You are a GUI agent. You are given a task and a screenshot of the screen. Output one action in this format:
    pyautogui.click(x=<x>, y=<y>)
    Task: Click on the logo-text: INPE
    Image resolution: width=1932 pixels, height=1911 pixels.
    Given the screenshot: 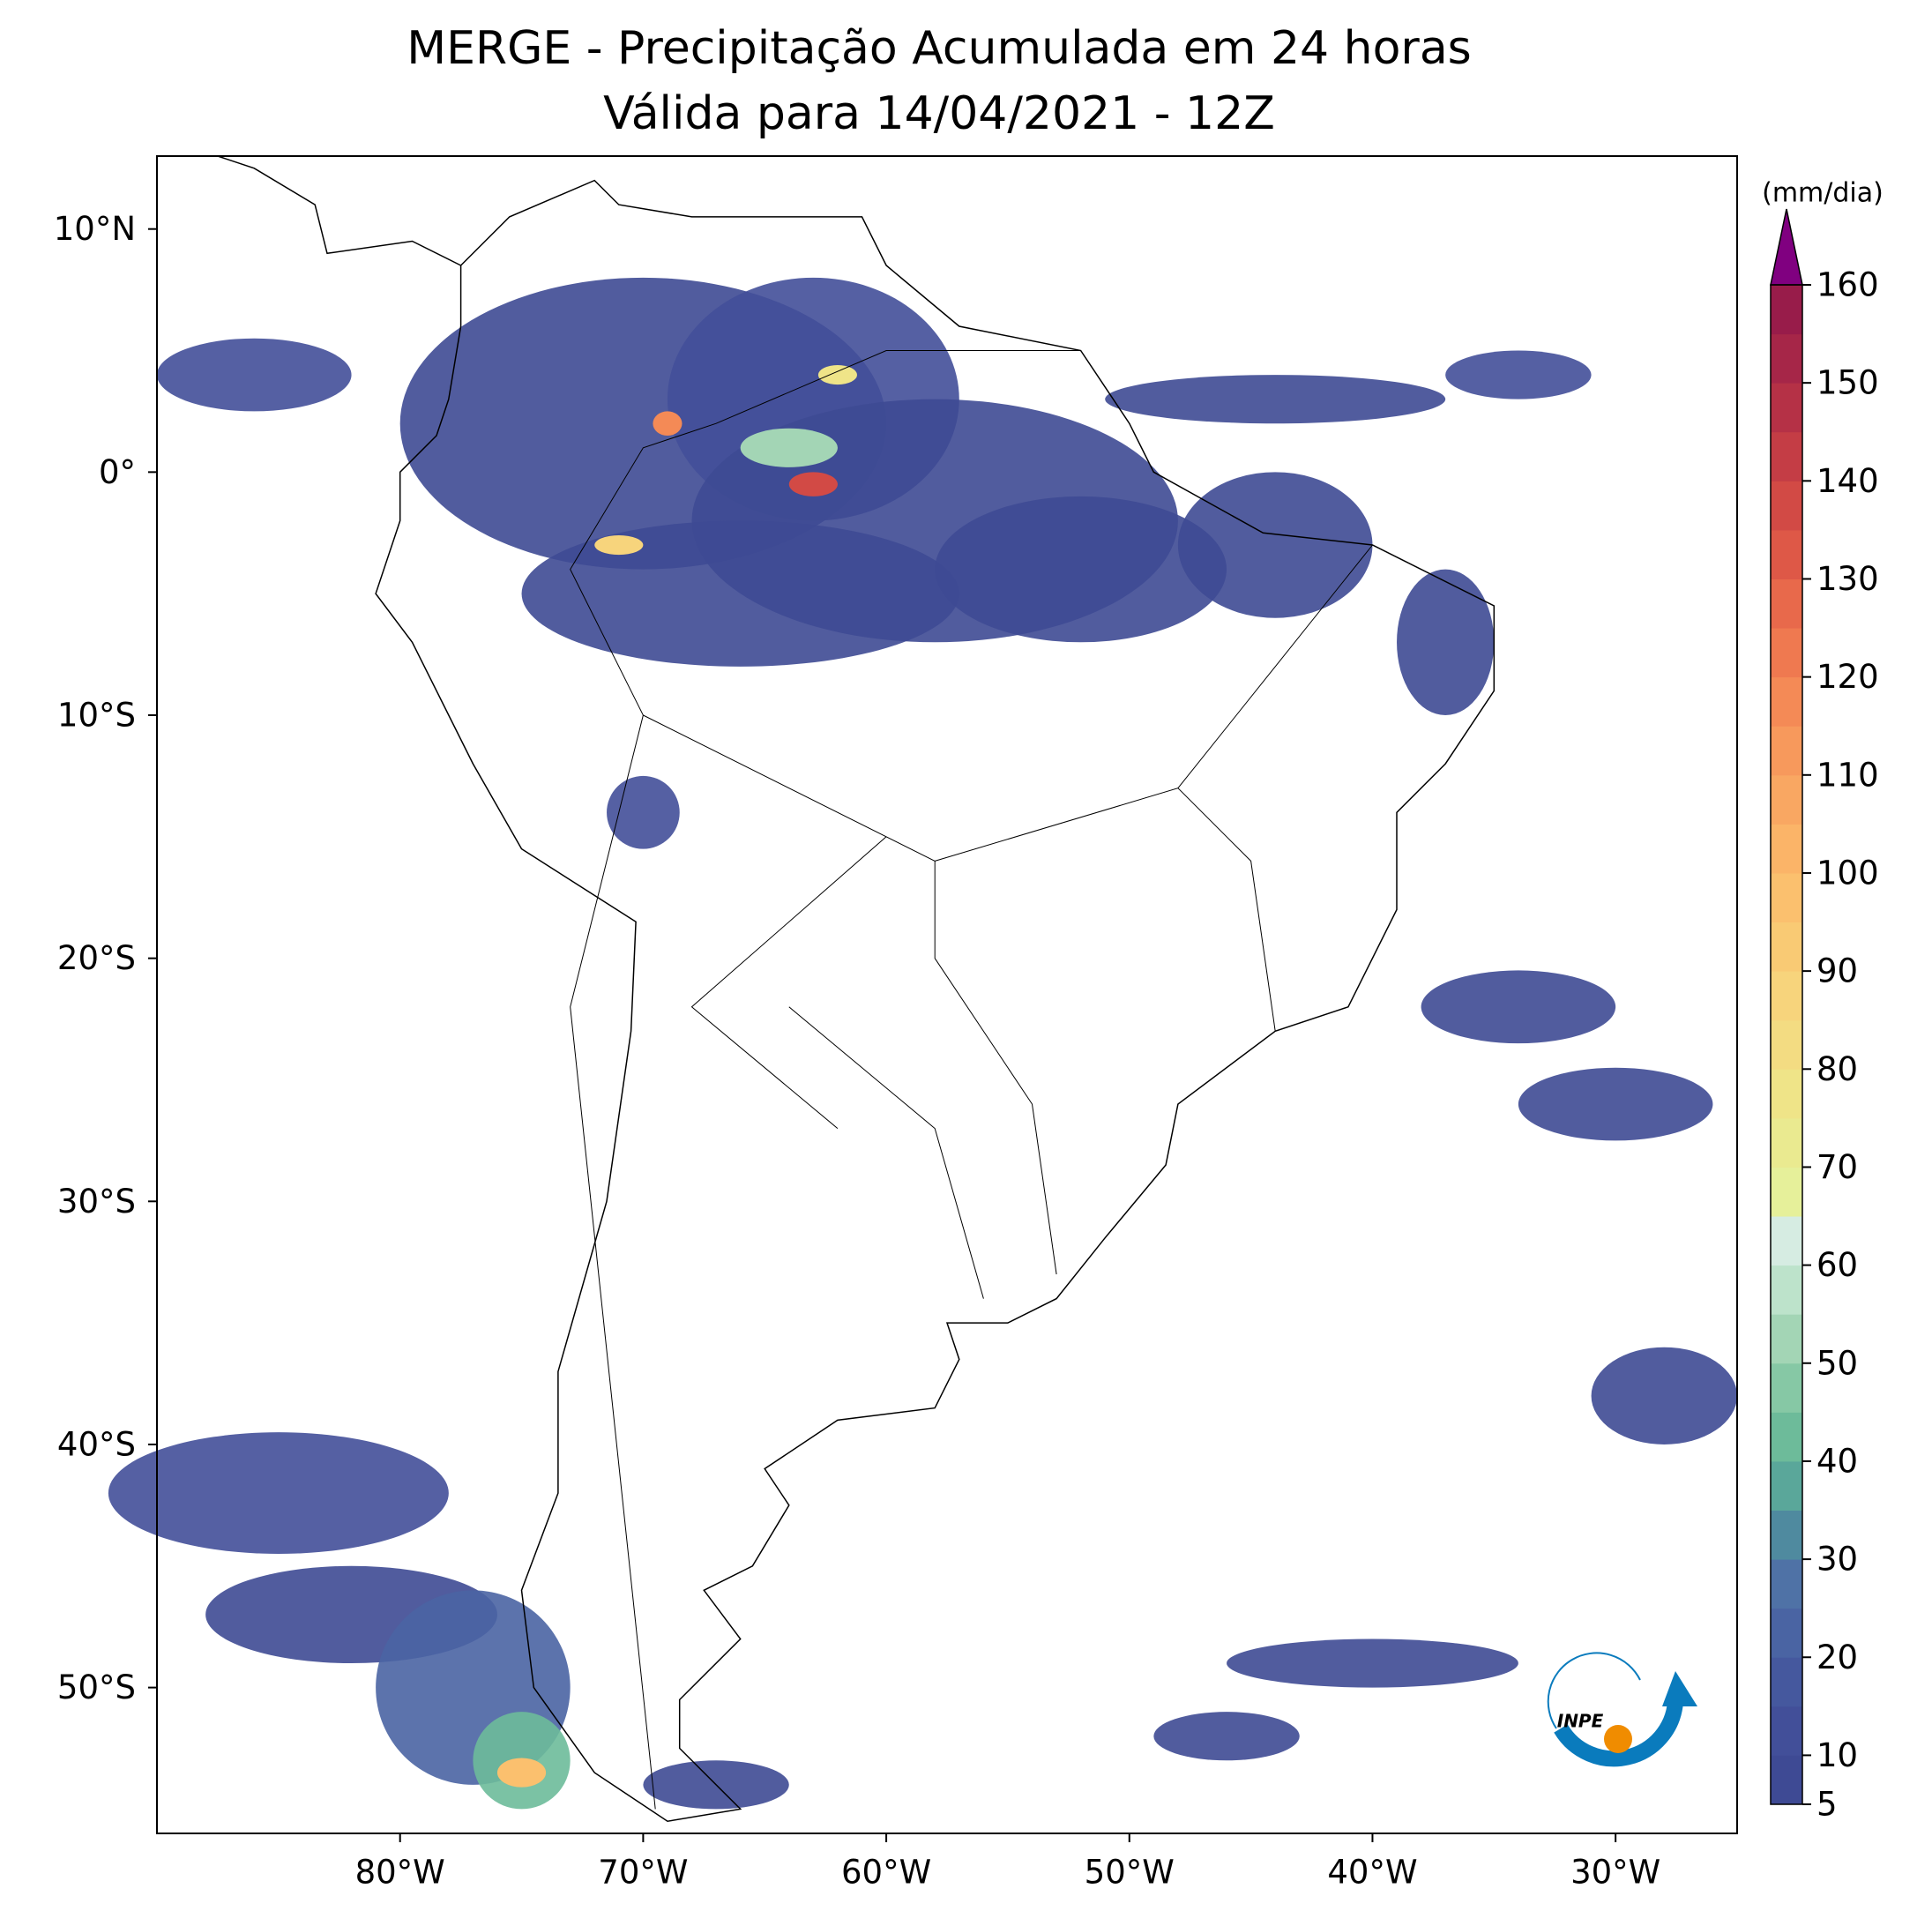 What is the action you would take?
    pyautogui.click(x=1580, y=1722)
    